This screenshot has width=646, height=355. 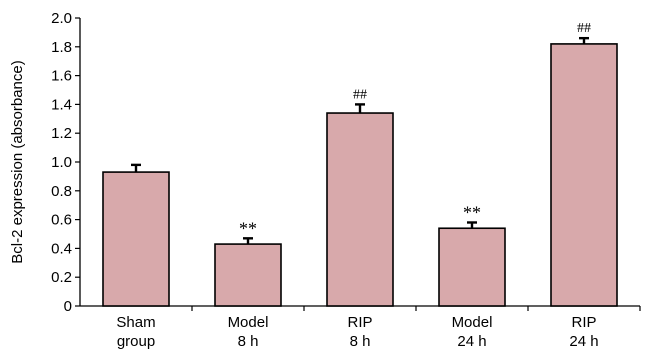 What do you see at coordinates (61, 18) in the screenshot?
I see `y-tick-label: 2.0` at bounding box center [61, 18].